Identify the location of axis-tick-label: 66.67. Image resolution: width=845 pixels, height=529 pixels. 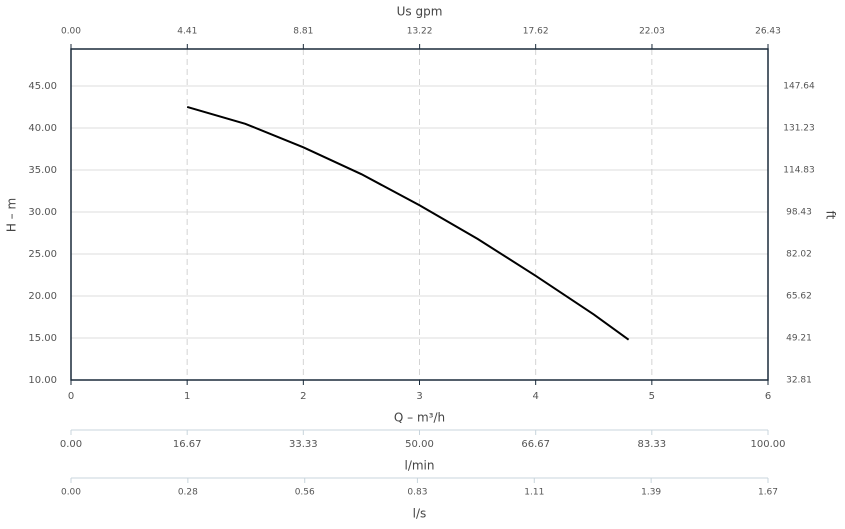
(535, 444).